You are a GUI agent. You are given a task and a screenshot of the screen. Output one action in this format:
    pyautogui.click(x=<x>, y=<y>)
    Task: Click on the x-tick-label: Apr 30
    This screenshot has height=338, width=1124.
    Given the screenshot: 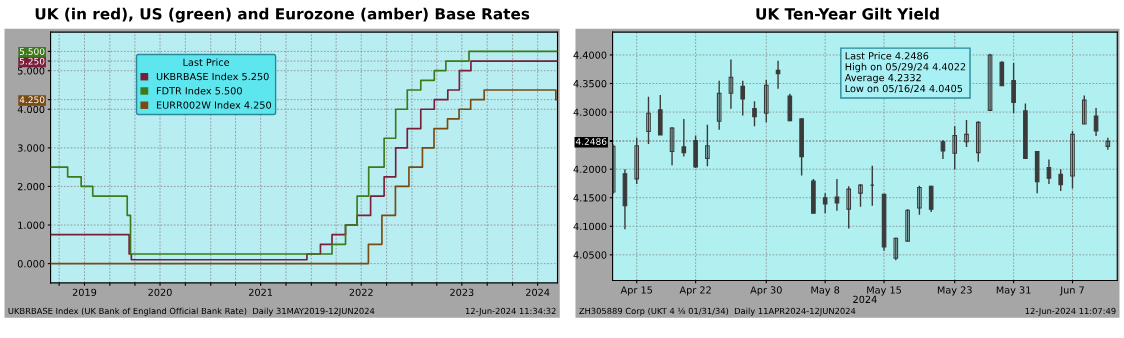 What is the action you would take?
    pyautogui.click(x=766, y=291)
    